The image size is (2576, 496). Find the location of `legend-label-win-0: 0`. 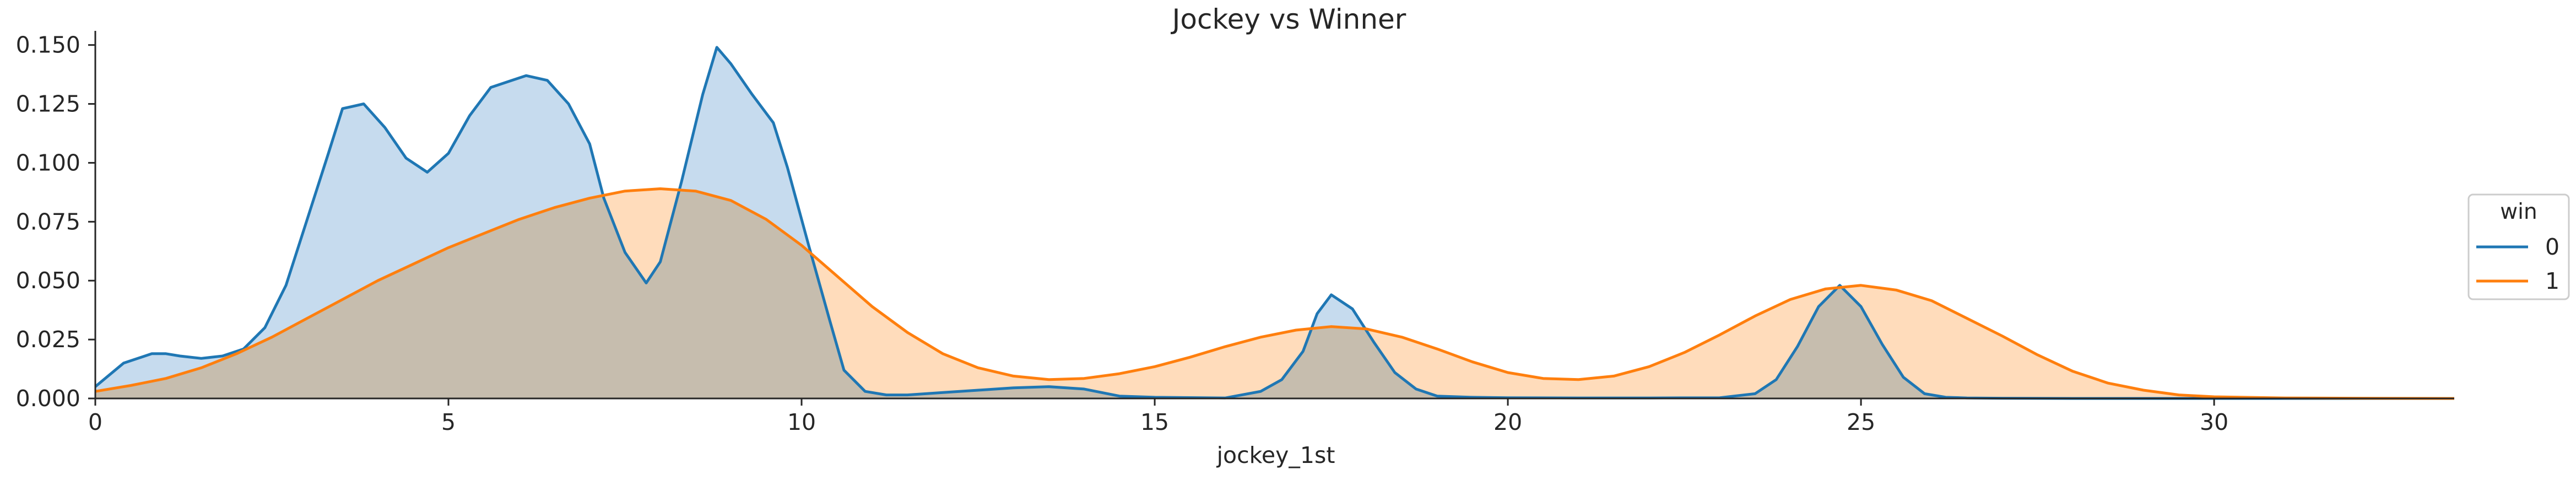

legend-label-win-0: 0 is located at coordinates (2552, 247).